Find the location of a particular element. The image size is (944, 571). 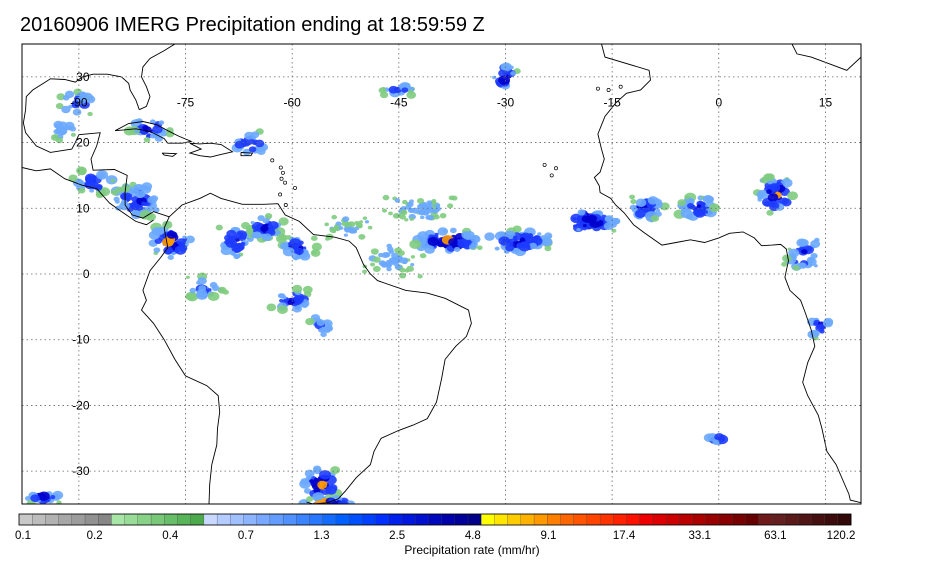

colorbar-tick-label: 17.4 is located at coordinates (624, 536).